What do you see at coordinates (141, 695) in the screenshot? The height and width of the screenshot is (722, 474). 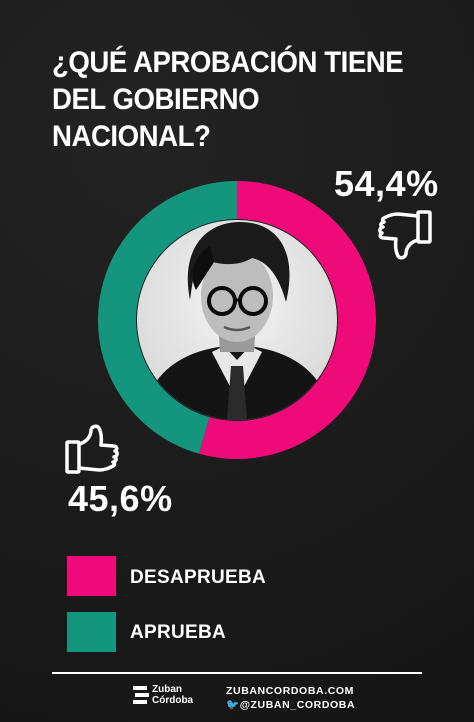 I see `zuban-cordoba-logo-icon` at bounding box center [141, 695].